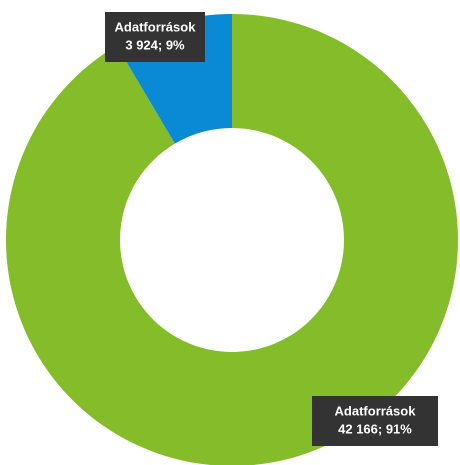 Image resolution: width=460 pixels, height=465 pixels. Describe the element at coordinates (155, 44) in the screenshot. I see `value-label: 3 924; 9%` at that location.